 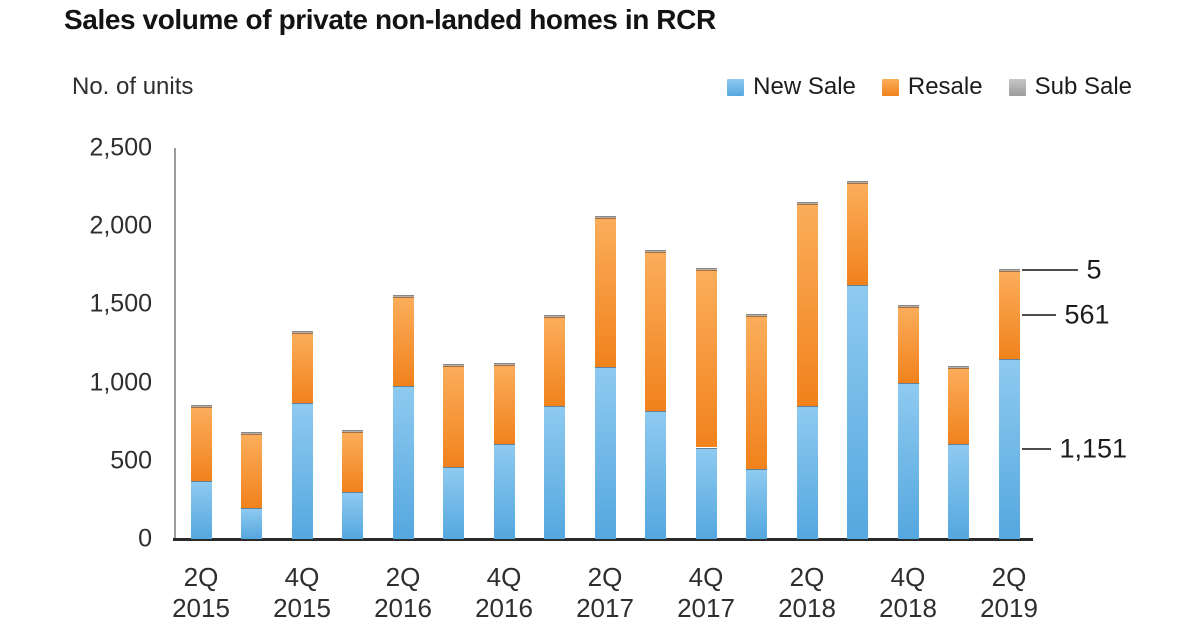 What do you see at coordinates (706, 592) in the screenshot?
I see `x-tick-label: 4Q 2017` at bounding box center [706, 592].